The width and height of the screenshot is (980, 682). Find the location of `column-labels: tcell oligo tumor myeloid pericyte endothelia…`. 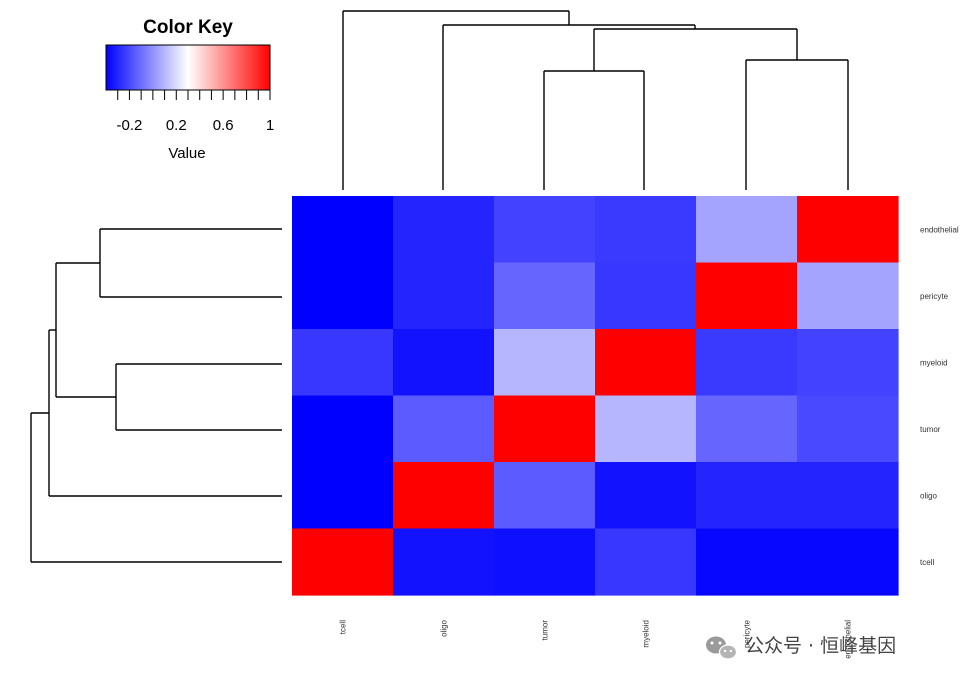

column-labels: tcell oligo tumor myeloid pericyte endothelia… is located at coordinates (596, 638).